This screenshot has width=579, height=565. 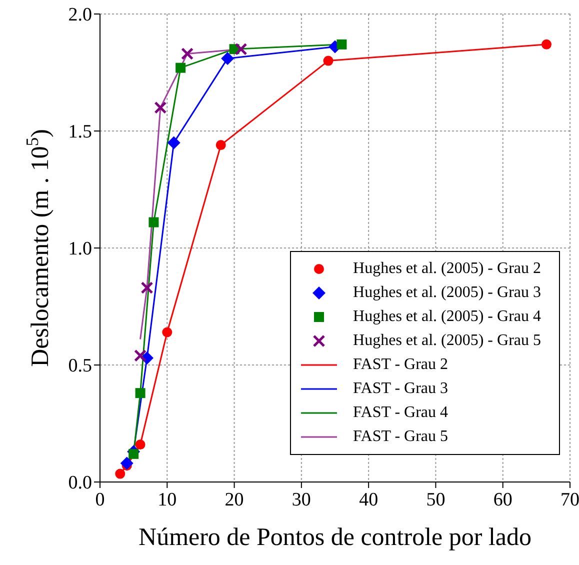 What do you see at coordinates (80, 132) in the screenshot?
I see `y-tick-label: 1.5` at bounding box center [80, 132].